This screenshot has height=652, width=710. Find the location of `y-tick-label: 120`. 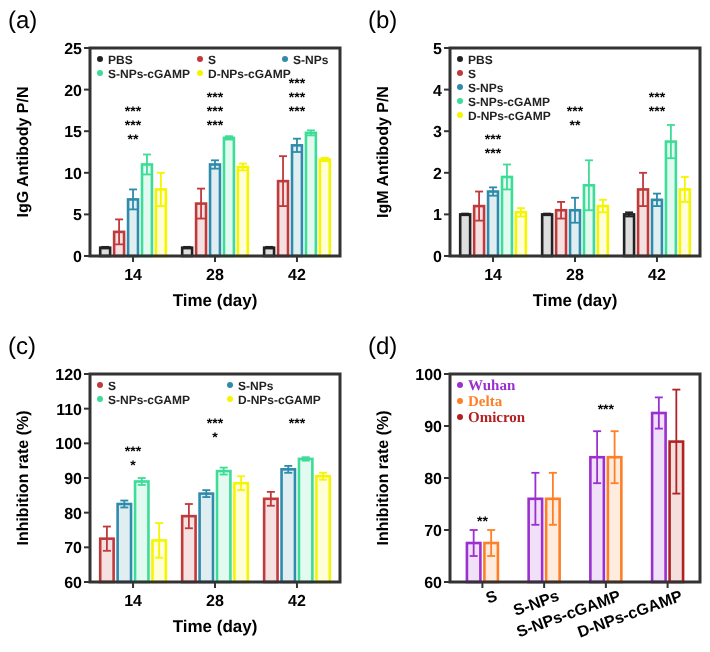

y-tick-label: 120 is located at coordinates (69, 375).